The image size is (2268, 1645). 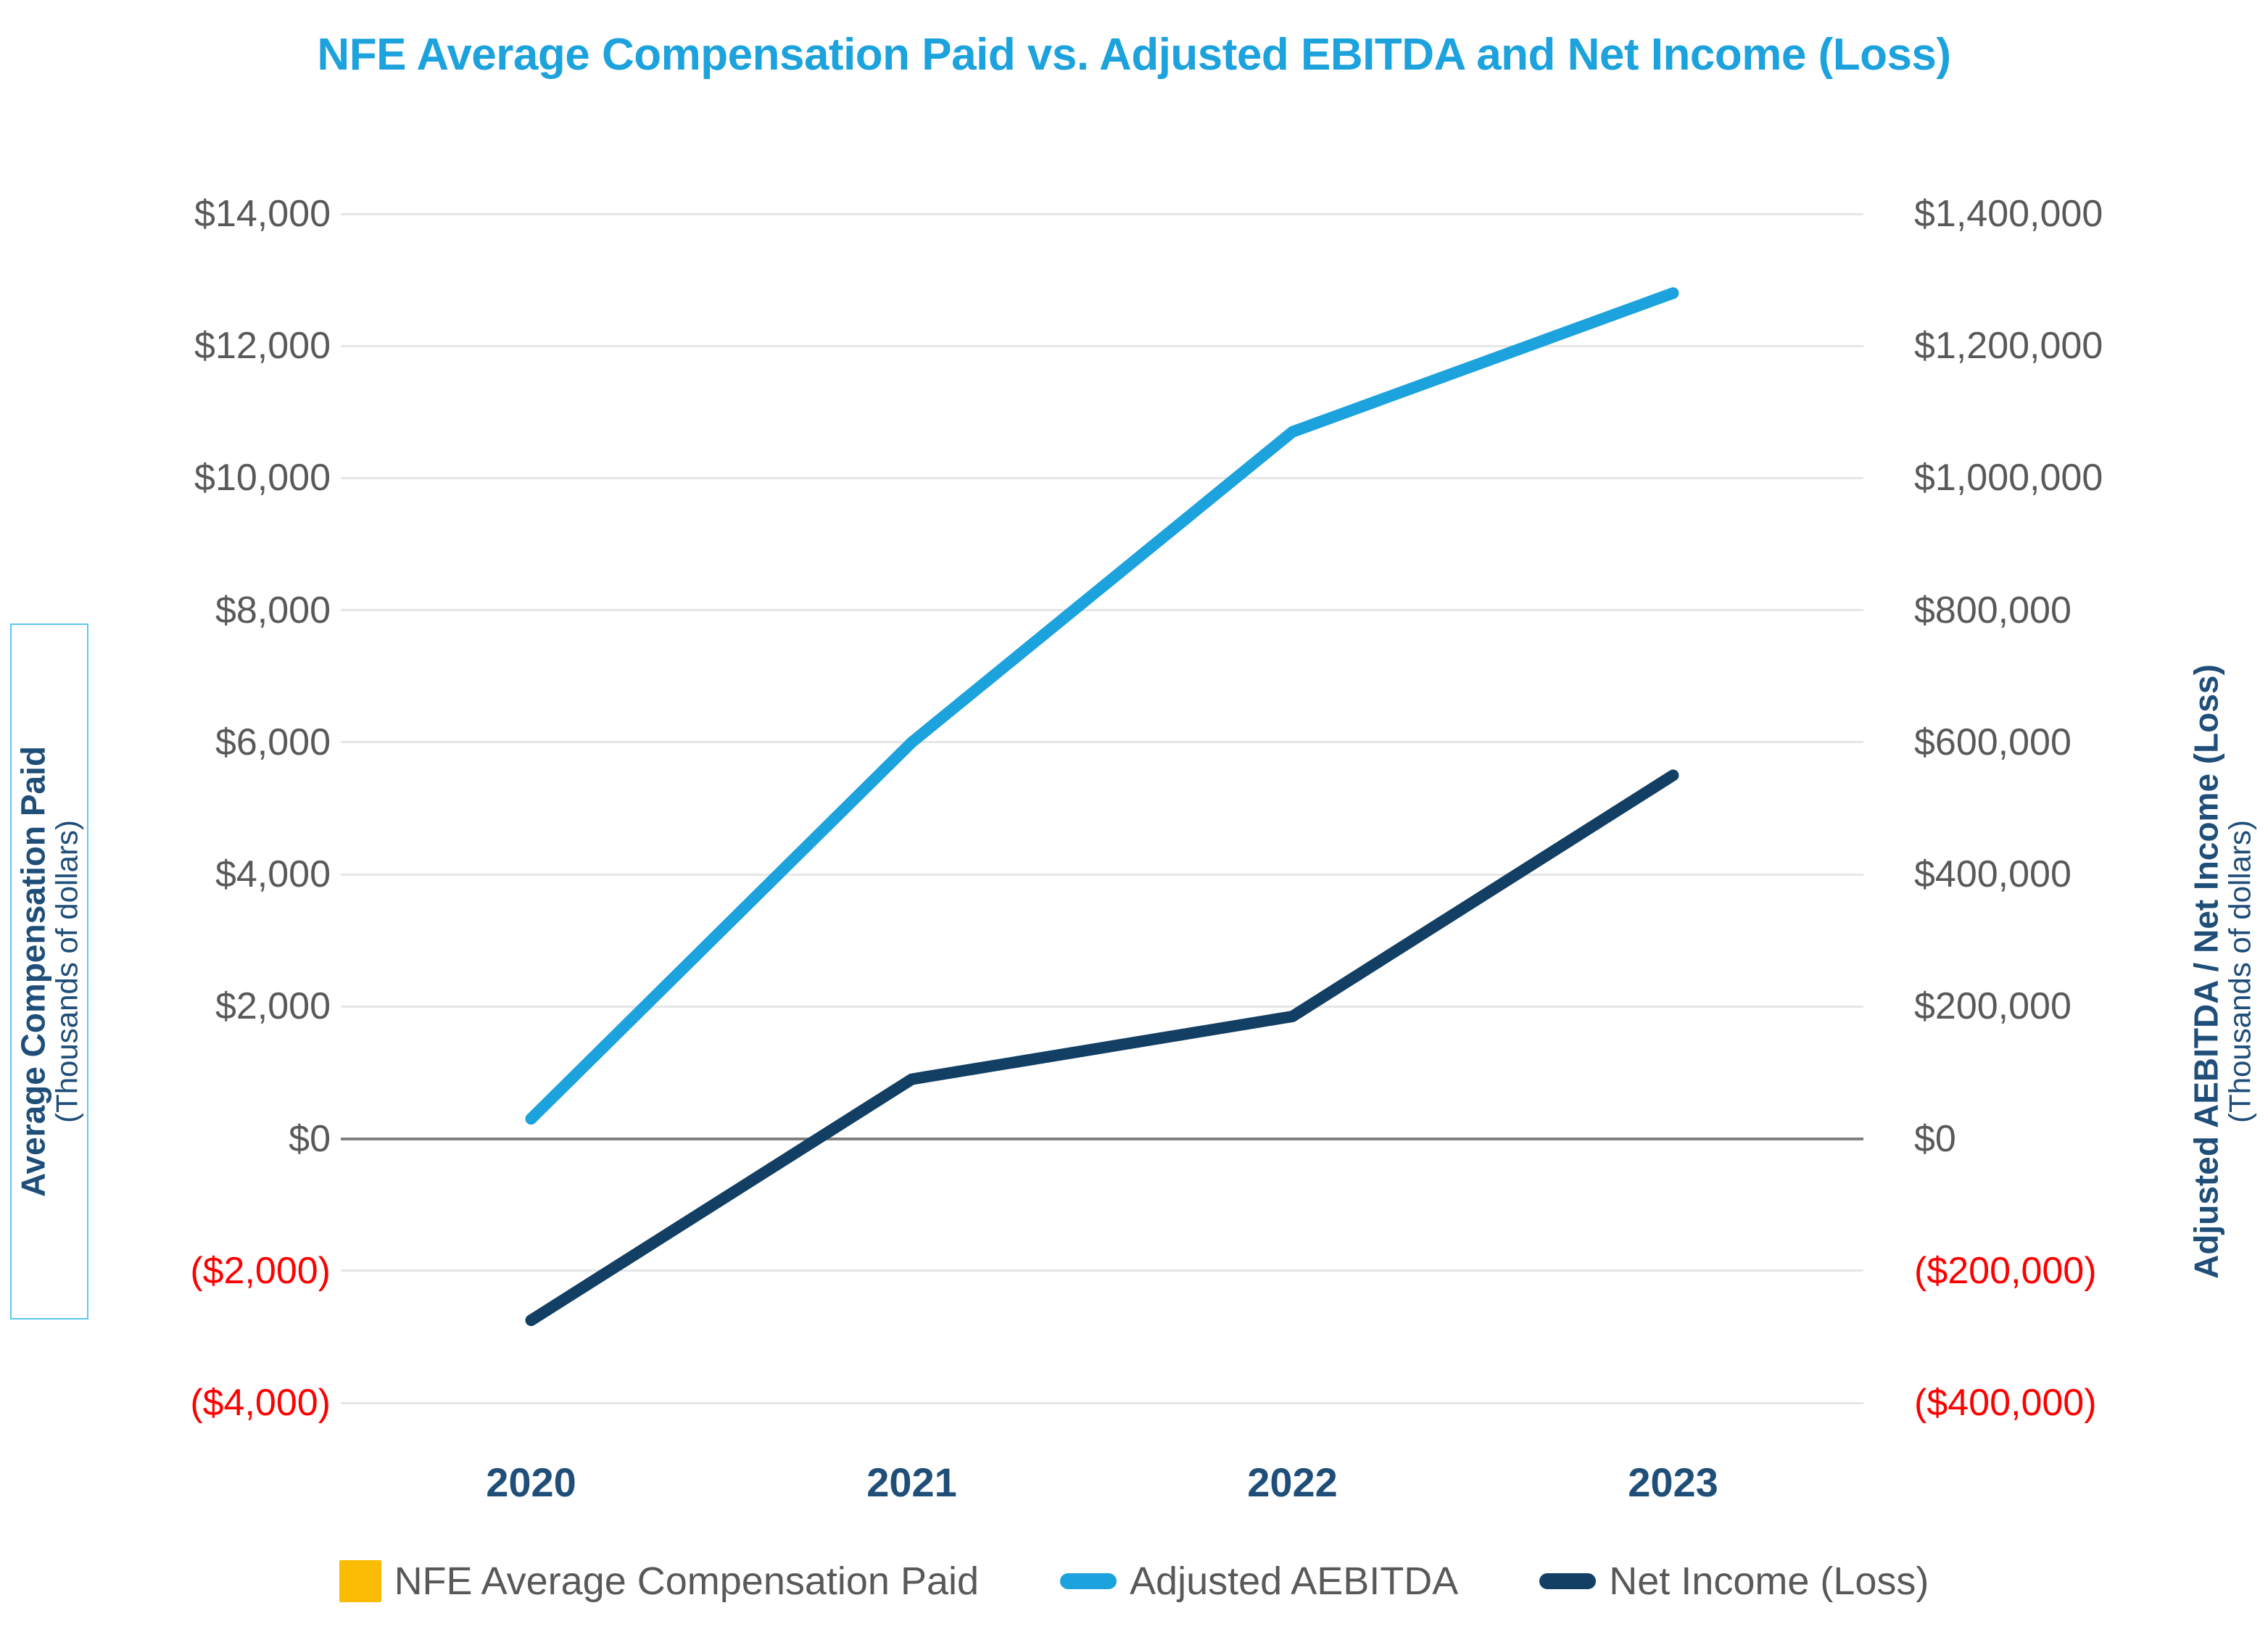 What do you see at coordinates (66, 971) in the screenshot?
I see `left-axis-title-line2: (Thousands of dollars)` at bounding box center [66, 971].